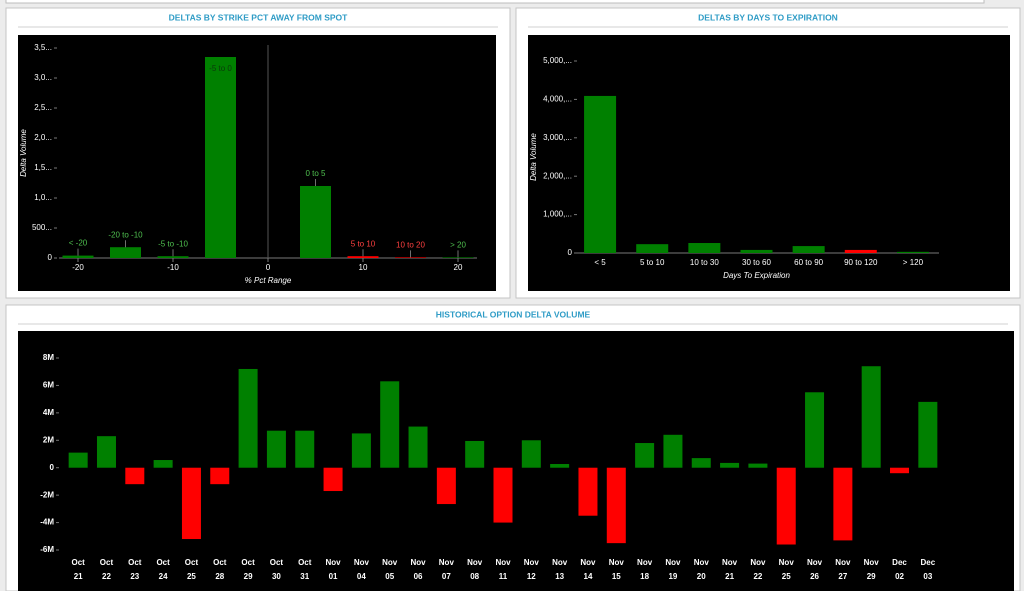  What do you see at coordinates (334, 569) in the screenshot?
I see `x-tick-label: Nov 01` at bounding box center [334, 569].